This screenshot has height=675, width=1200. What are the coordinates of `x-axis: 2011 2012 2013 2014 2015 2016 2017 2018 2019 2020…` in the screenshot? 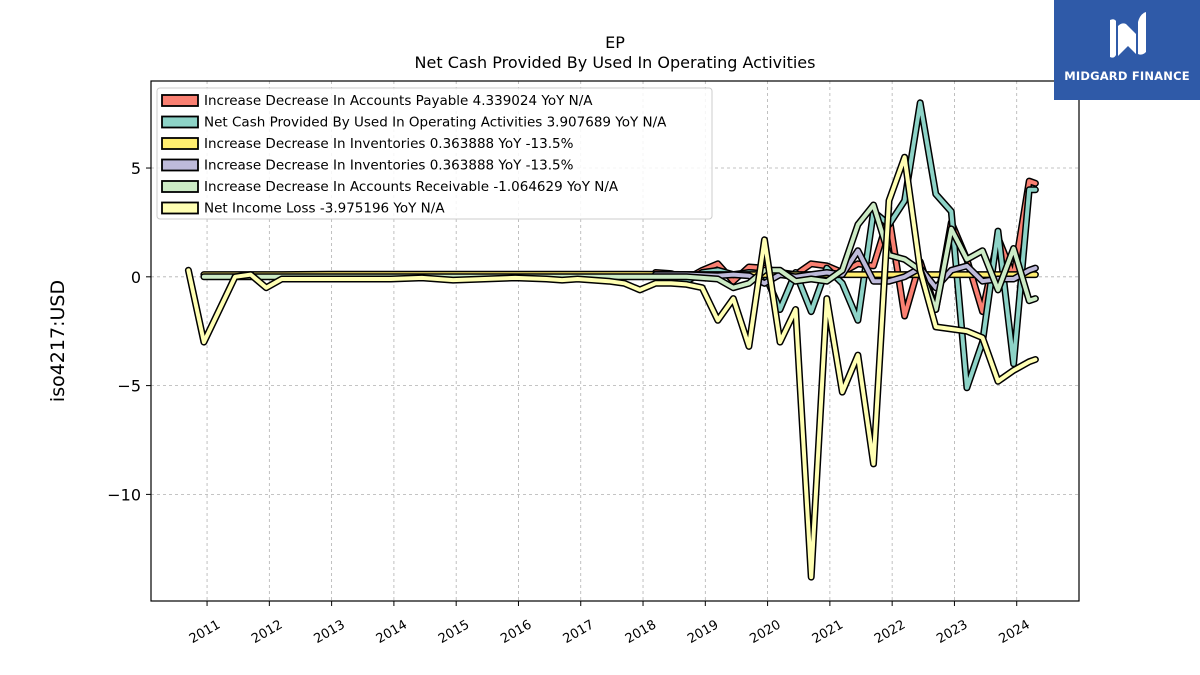 It's located at (610, 624).